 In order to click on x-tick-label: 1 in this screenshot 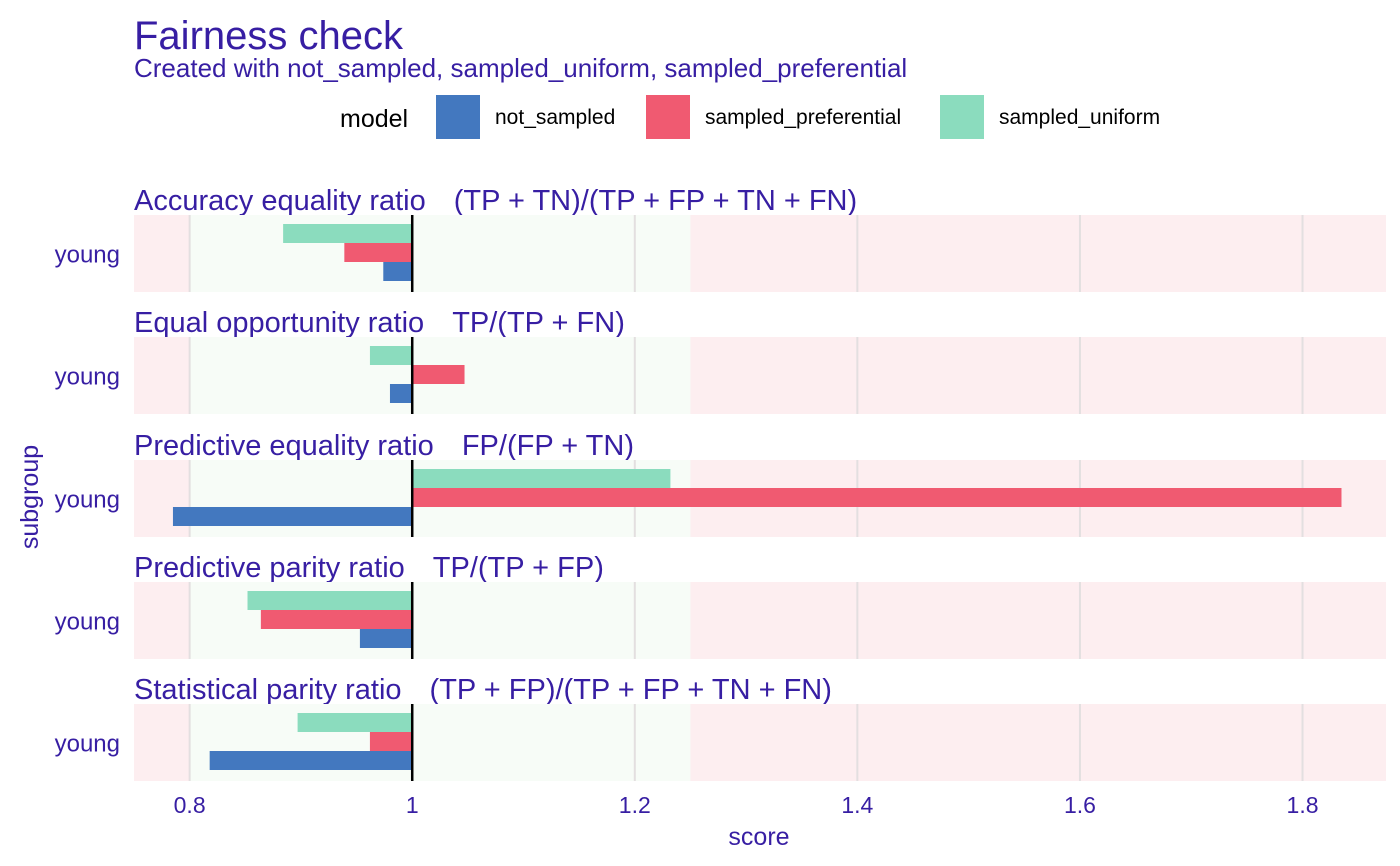, I will do `click(412, 805)`.